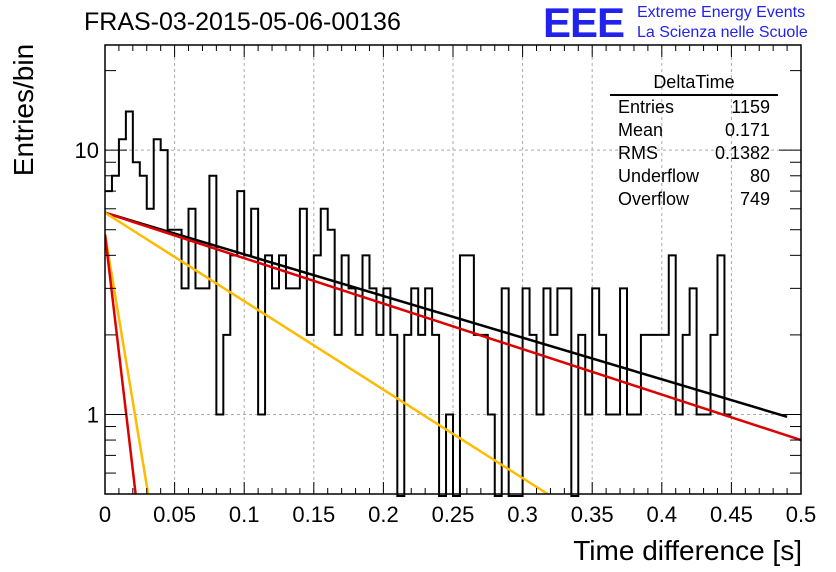 Image resolution: width=836 pixels, height=572 pixels. What do you see at coordinates (638, 153) in the screenshot?
I see `stats-label: RMS` at bounding box center [638, 153].